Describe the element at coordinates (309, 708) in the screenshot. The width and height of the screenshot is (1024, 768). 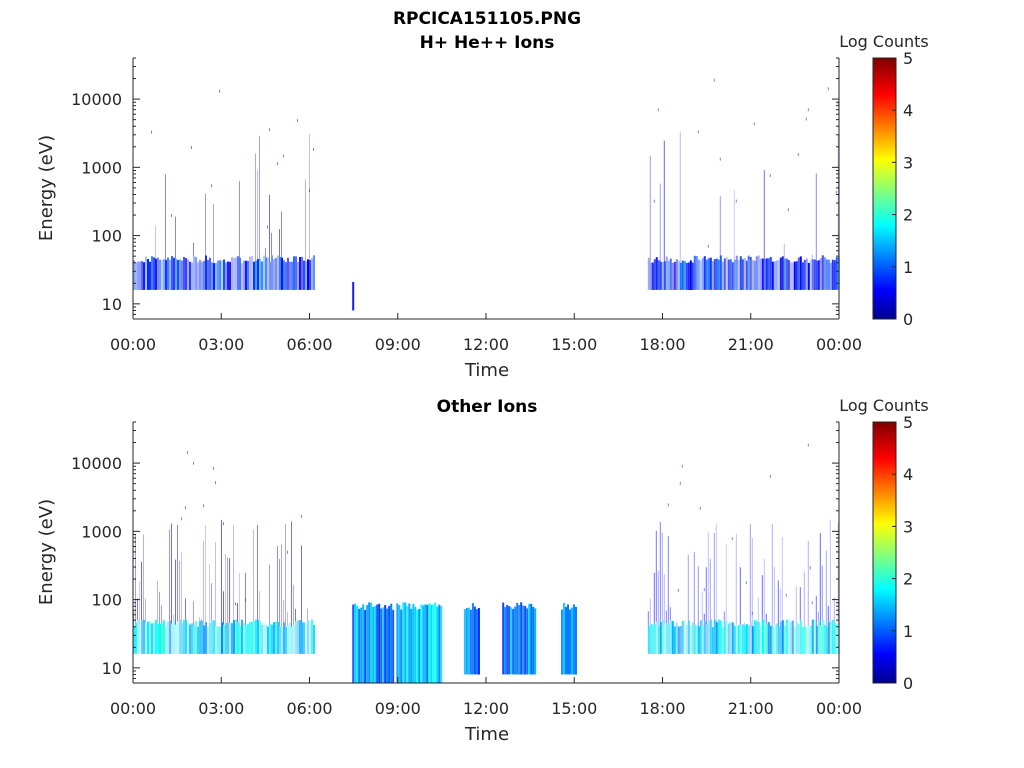
I see `x-tick-label: 06:00` at that location.